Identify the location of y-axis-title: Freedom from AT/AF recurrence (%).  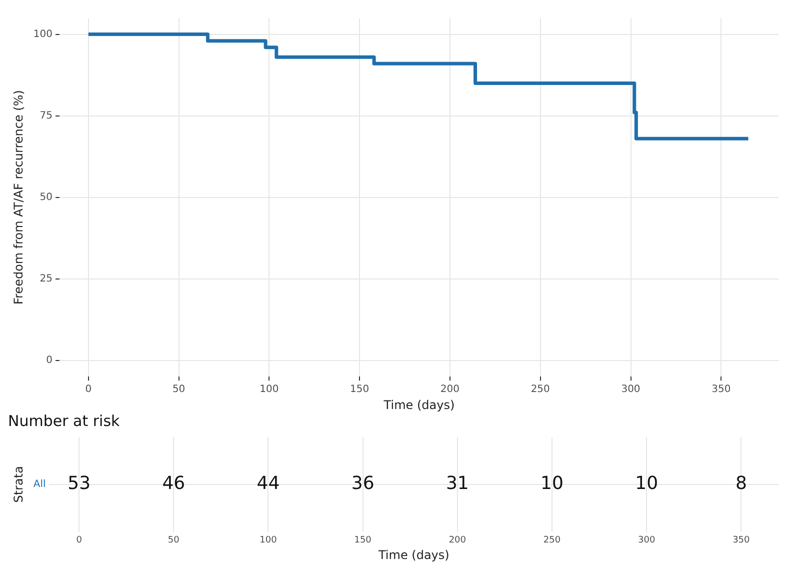
(18, 197).